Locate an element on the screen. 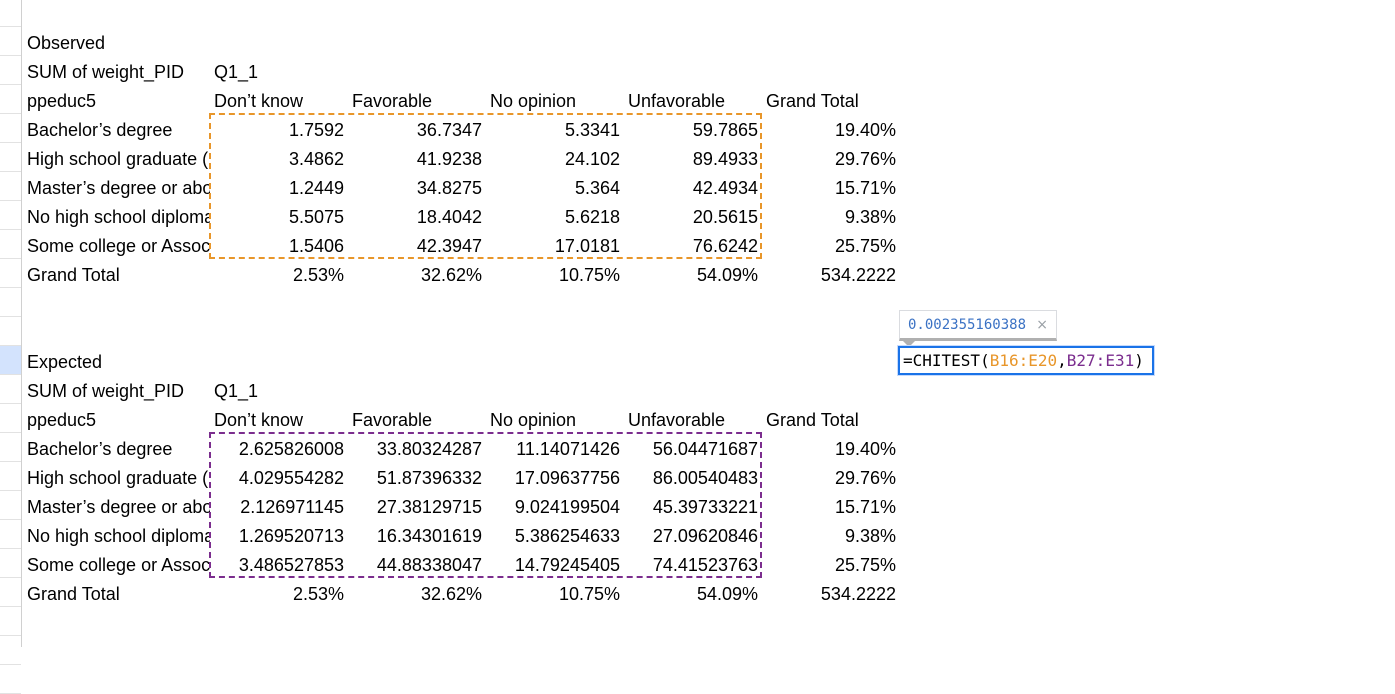 The image size is (1395, 694). observed-value-cell: 20.5615 is located at coordinates (725, 217).